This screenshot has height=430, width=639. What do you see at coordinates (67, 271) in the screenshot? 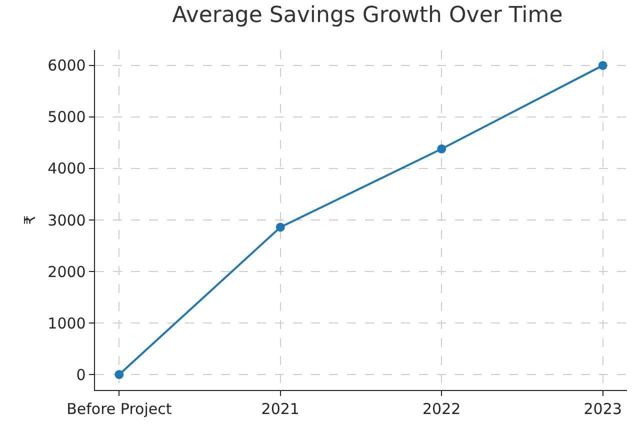
I see `y-tick-label: 2000` at bounding box center [67, 271].